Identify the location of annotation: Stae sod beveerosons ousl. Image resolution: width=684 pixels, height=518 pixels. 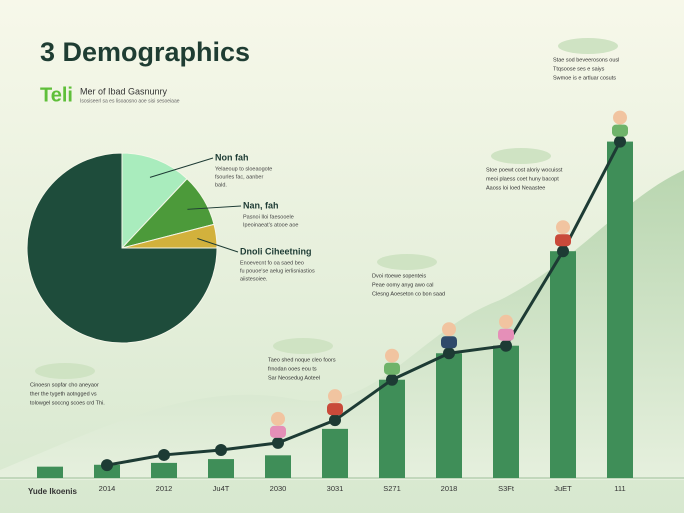
(586, 60).